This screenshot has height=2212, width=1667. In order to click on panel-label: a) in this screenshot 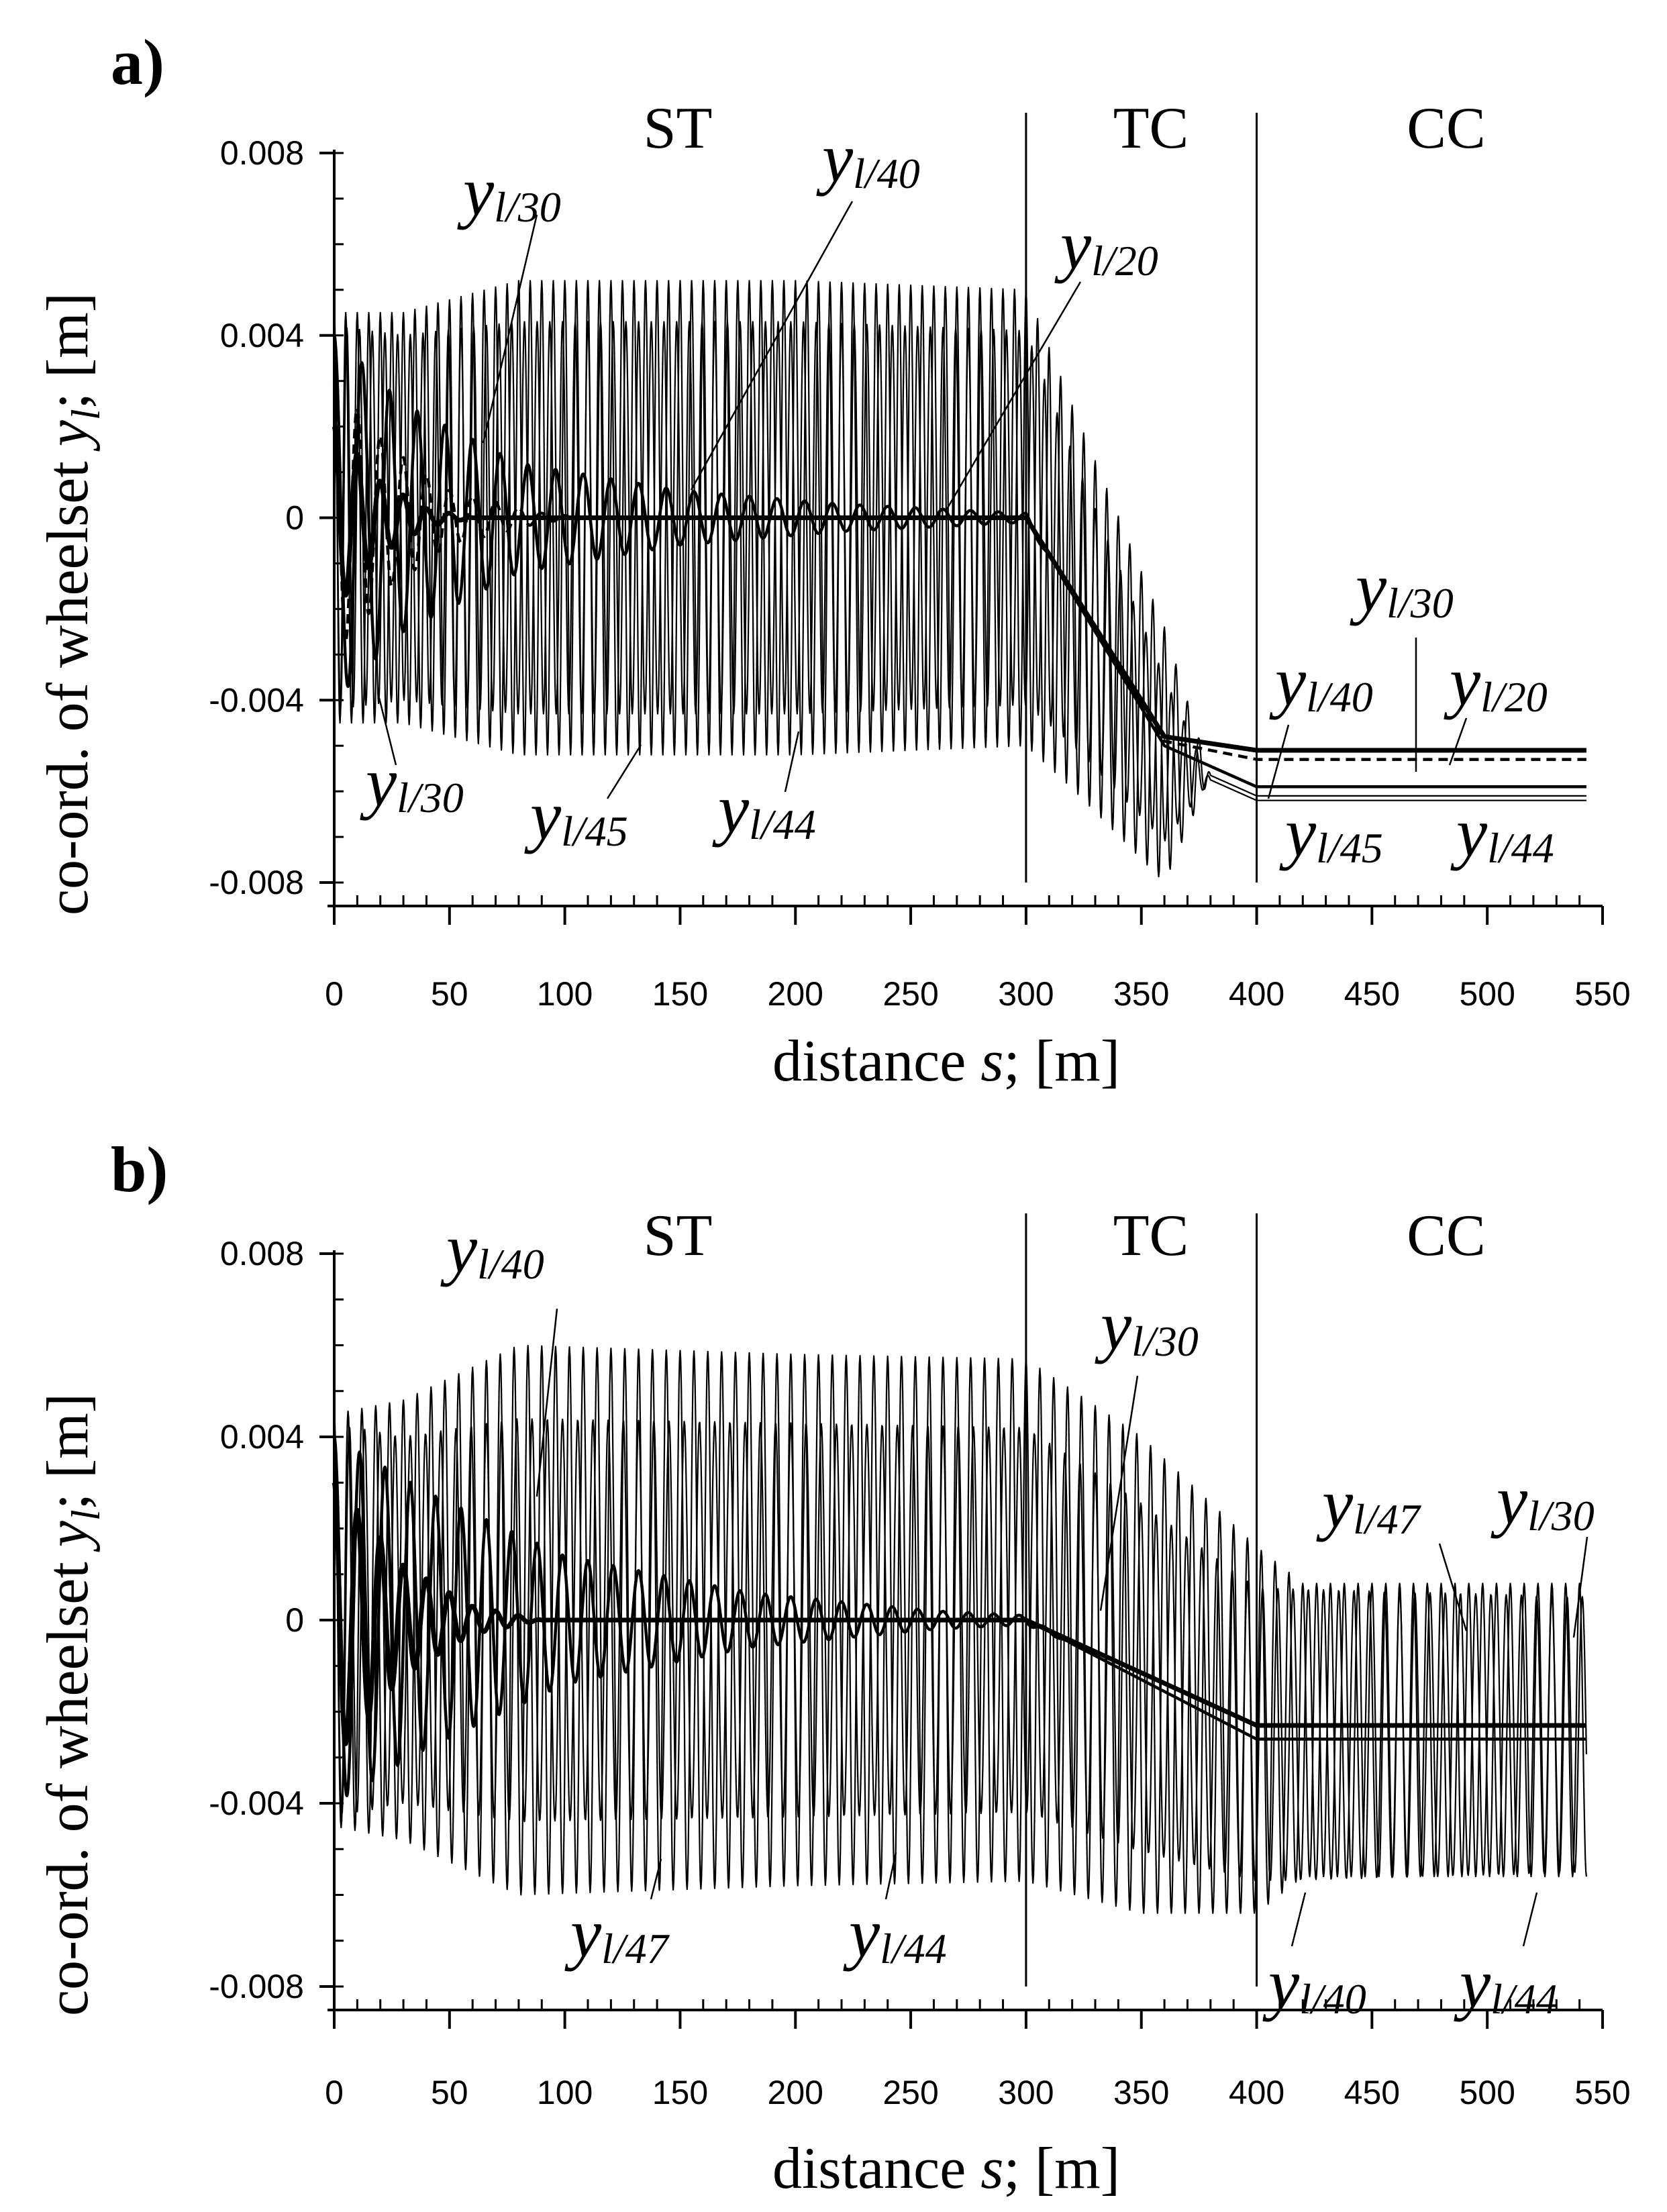, I will do `click(137, 62)`.